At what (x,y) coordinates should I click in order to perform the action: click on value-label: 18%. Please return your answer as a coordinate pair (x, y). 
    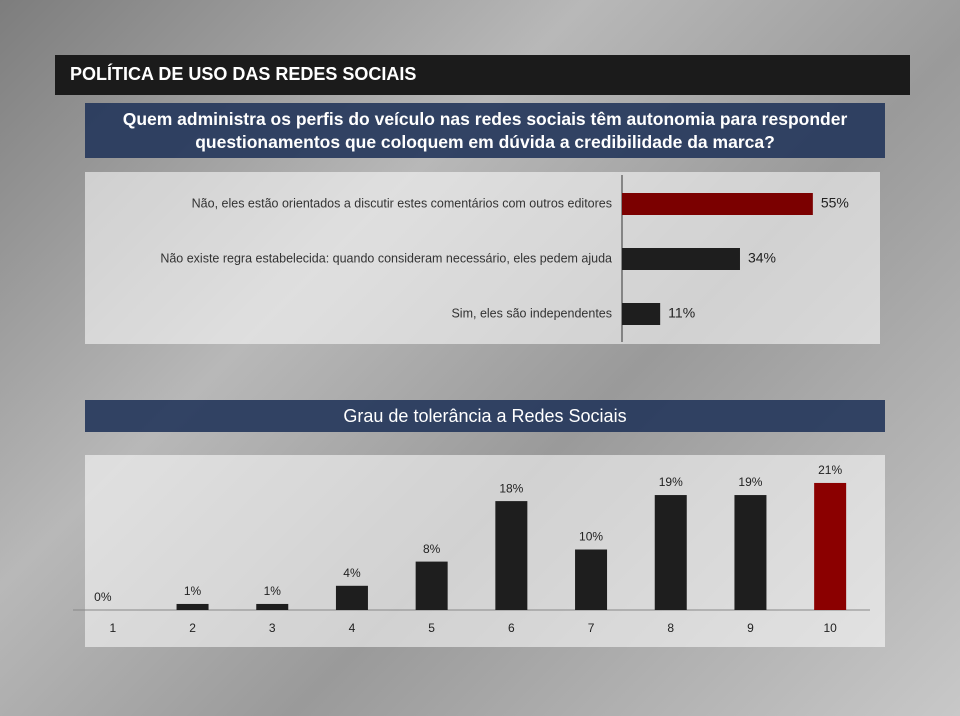
    Looking at the image, I should click on (511, 488).